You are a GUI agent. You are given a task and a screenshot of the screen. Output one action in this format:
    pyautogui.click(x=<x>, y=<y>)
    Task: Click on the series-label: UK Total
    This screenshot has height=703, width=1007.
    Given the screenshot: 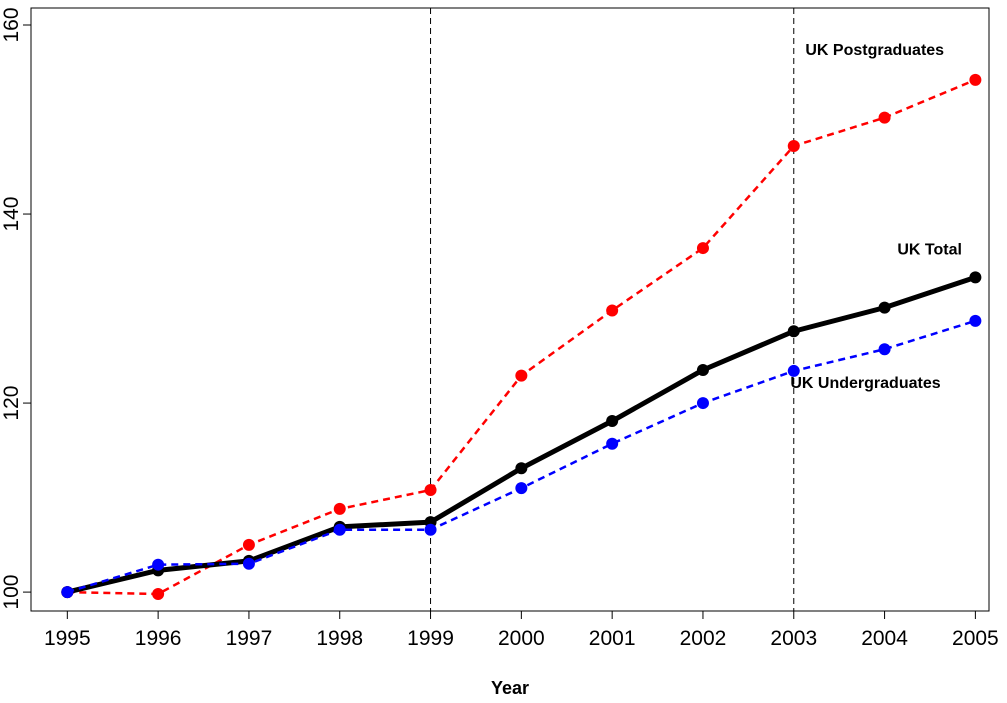 What is the action you would take?
    pyautogui.click(x=929, y=249)
    